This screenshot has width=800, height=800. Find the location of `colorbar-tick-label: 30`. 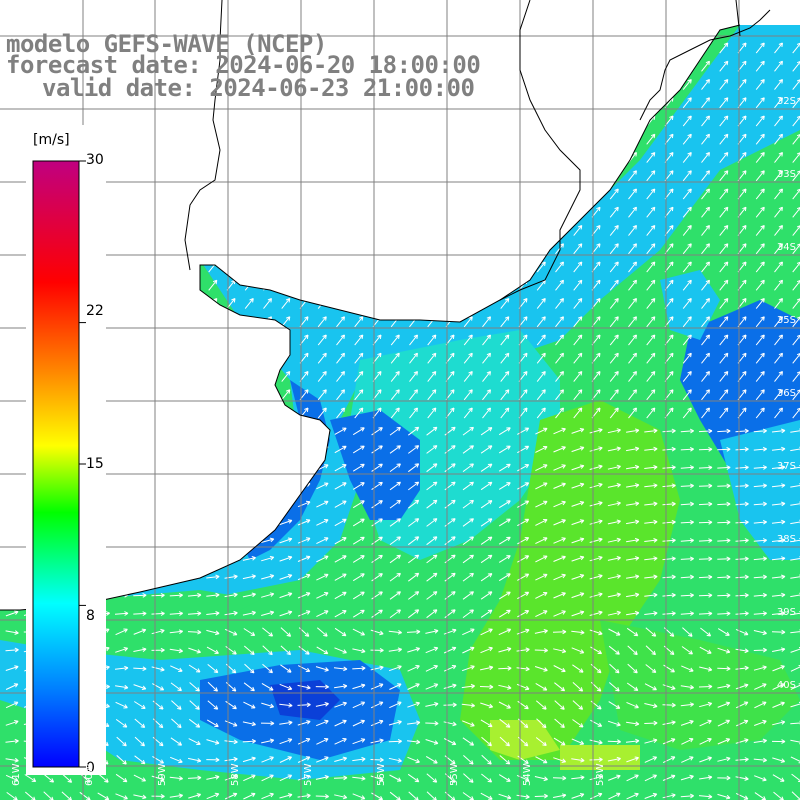

colorbar-tick-label: 30 is located at coordinates (95, 160).